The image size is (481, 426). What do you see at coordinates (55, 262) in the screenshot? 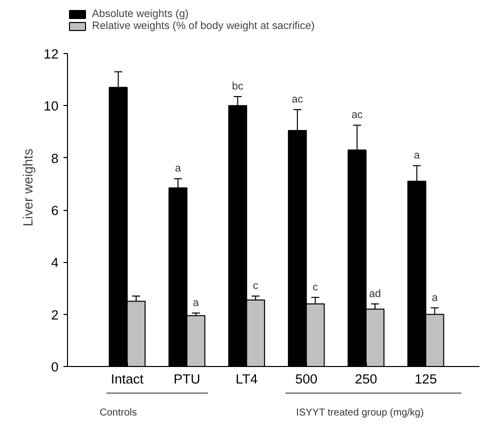
I see `y-tick-label: 4` at bounding box center [55, 262].